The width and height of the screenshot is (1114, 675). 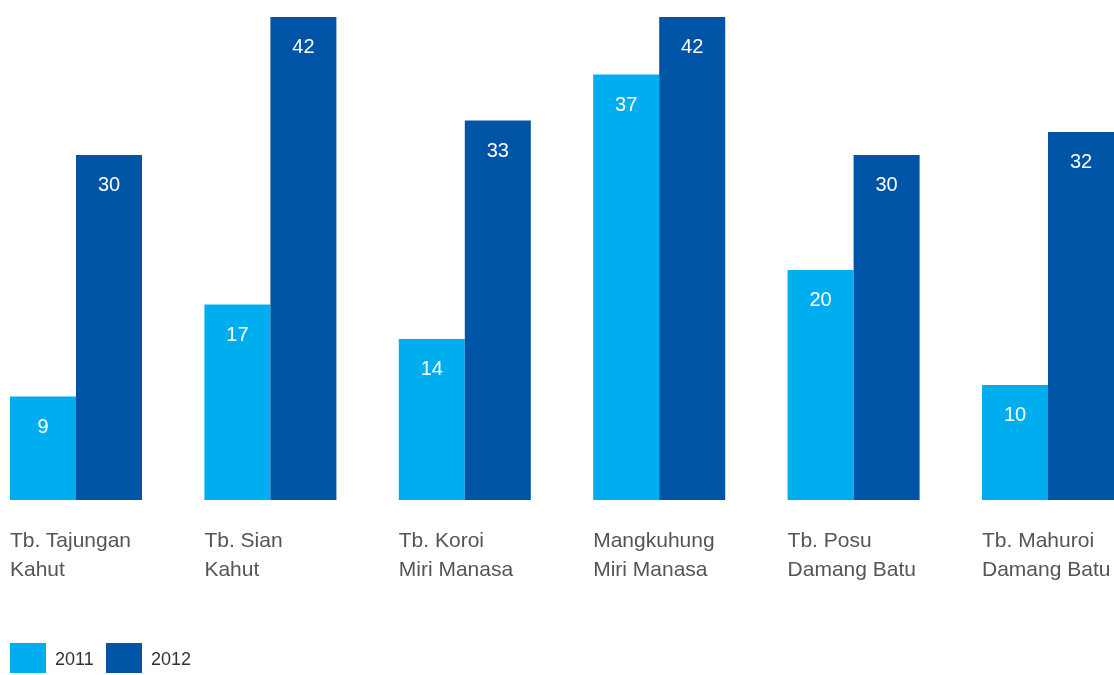 What do you see at coordinates (456, 554) in the screenshot?
I see `x-tick-label: Tb. Koroi Miri Manasa` at bounding box center [456, 554].